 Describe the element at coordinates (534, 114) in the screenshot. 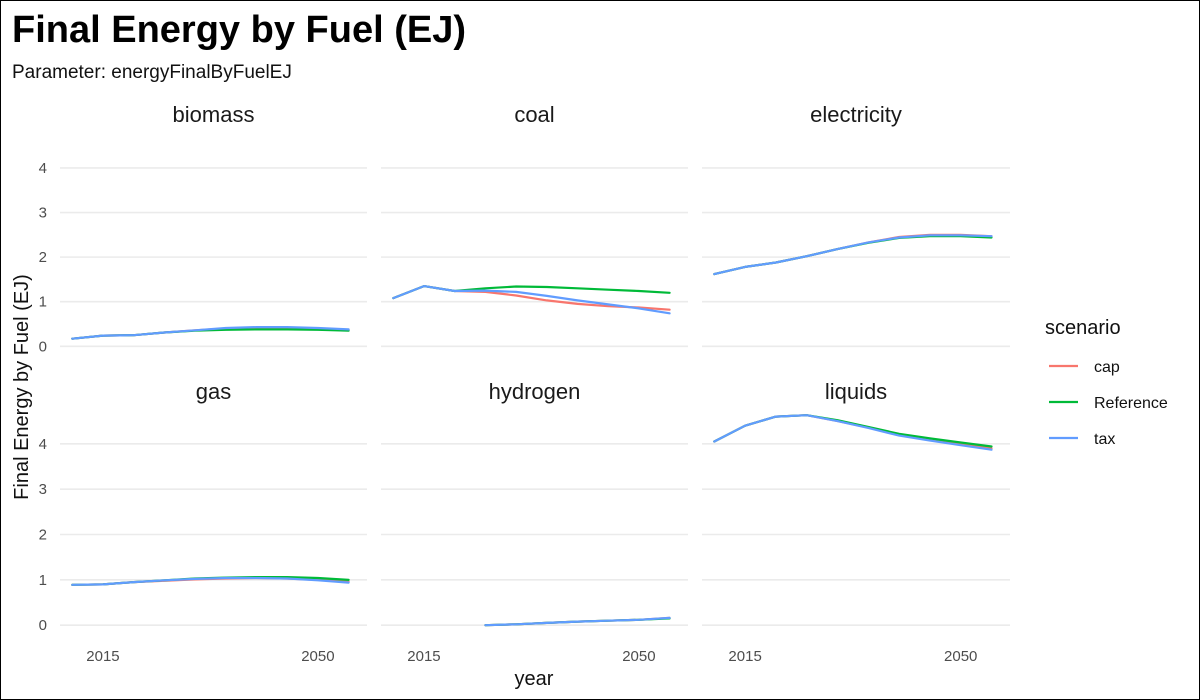

I see `facet-strip-label: coal` at that location.